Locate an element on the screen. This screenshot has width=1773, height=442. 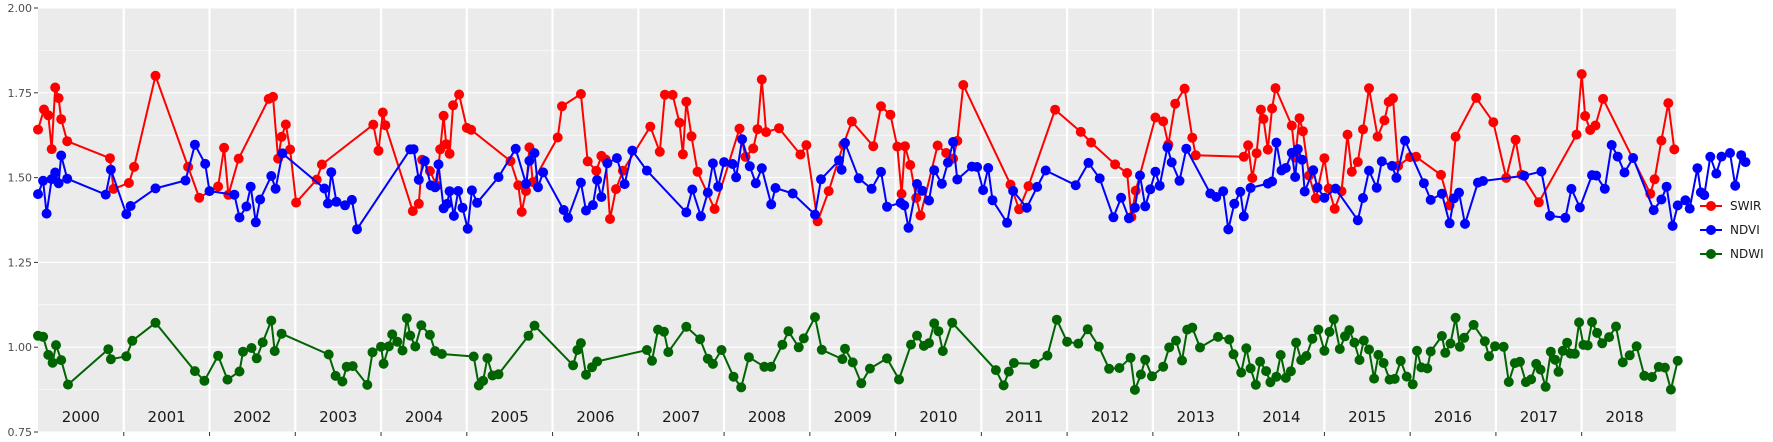
year-label-2006: 2006 is located at coordinates (595, 417).